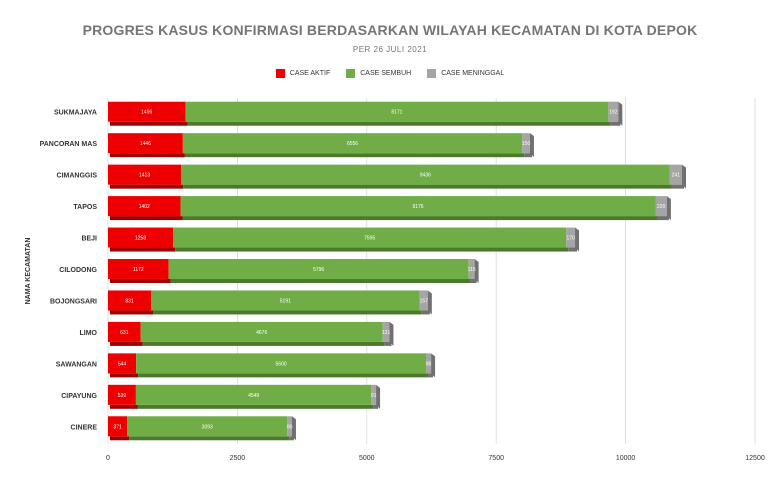  I want to click on chart-legend: CASE AKTIF CASE SEMBUH CASE MENINGGAL, so click(390, 73).